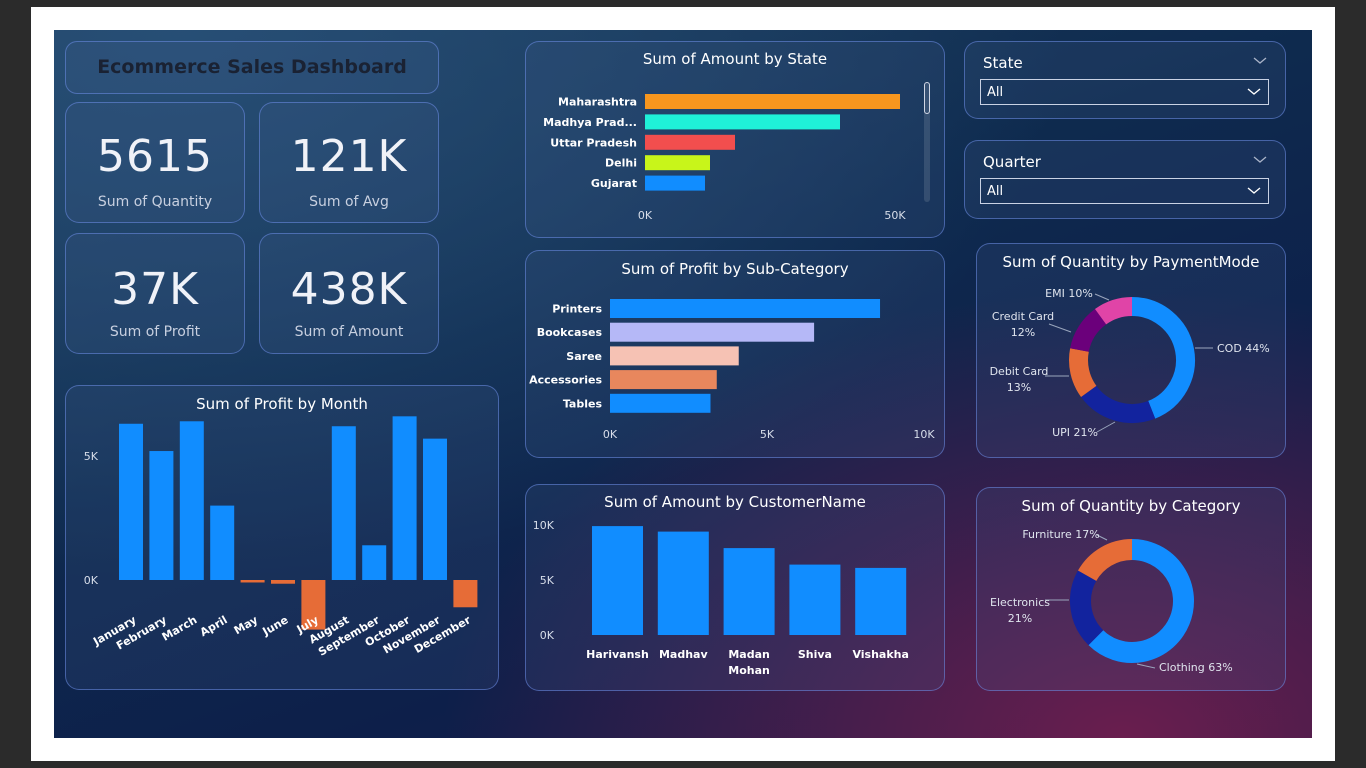 This screenshot has width=1366, height=768. Describe the element at coordinates (1012, 162) in the screenshot. I see `slicer-title: Quarter` at that location.